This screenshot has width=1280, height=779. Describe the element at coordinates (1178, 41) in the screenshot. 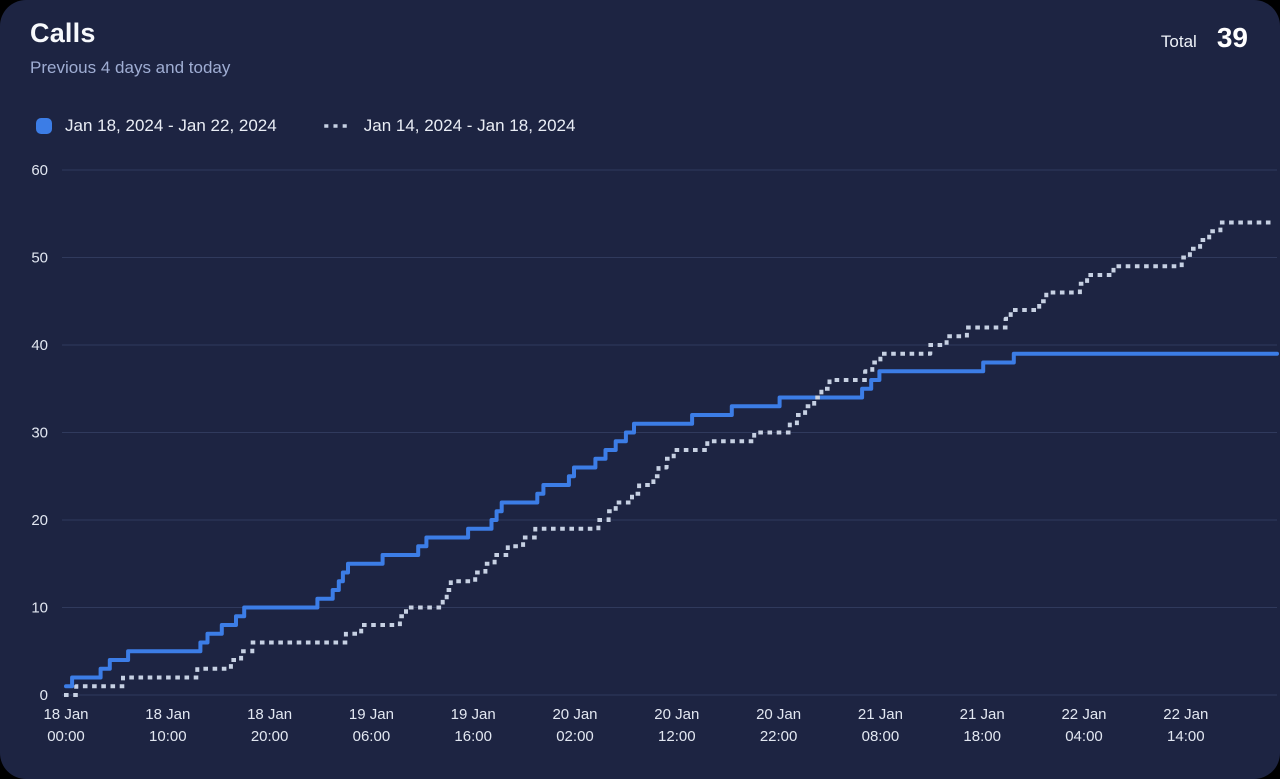

I see `total-label: Total` at that location.